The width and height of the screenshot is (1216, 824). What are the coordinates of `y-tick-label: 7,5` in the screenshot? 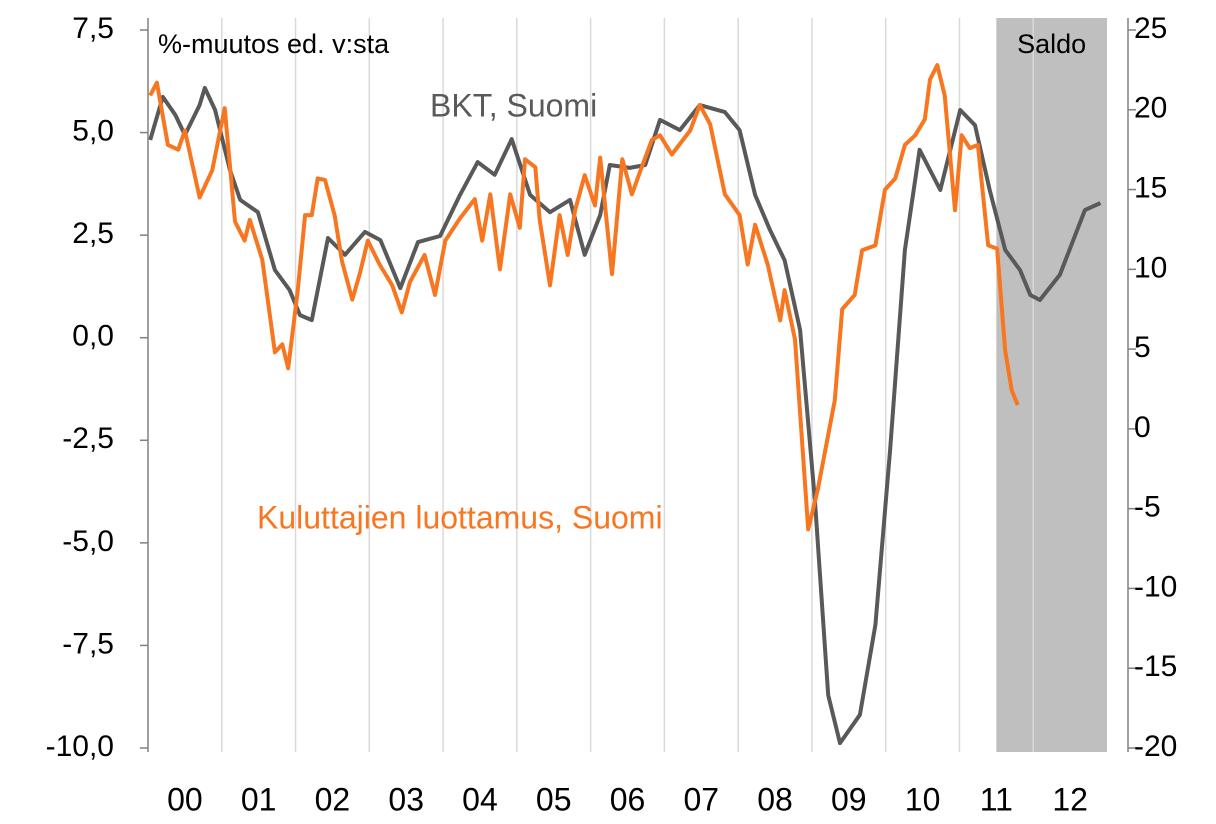 It's located at (93, 28).